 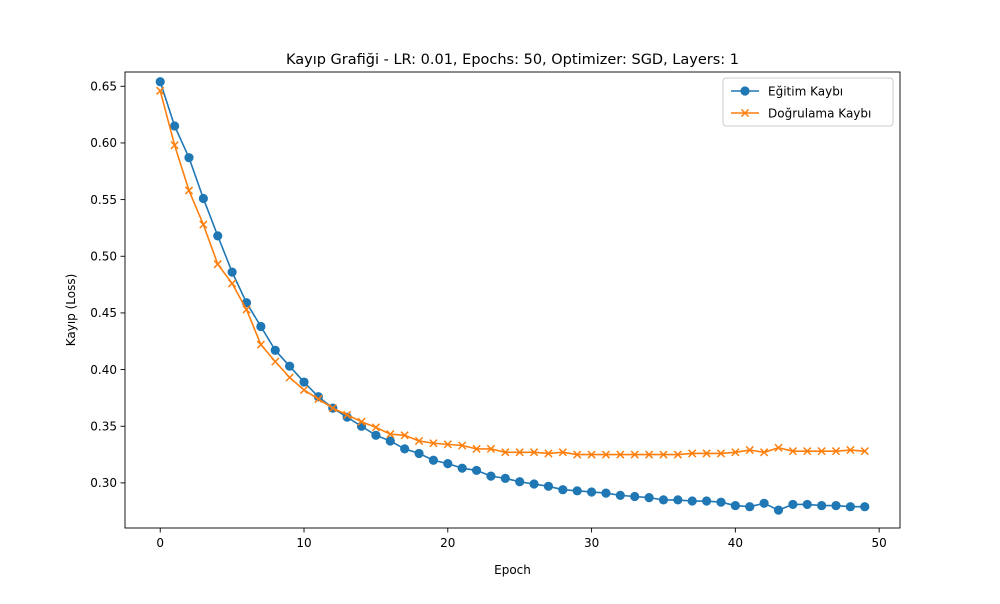 I want to click on y-tick-label: 0.40, so click(x=103, y=370).